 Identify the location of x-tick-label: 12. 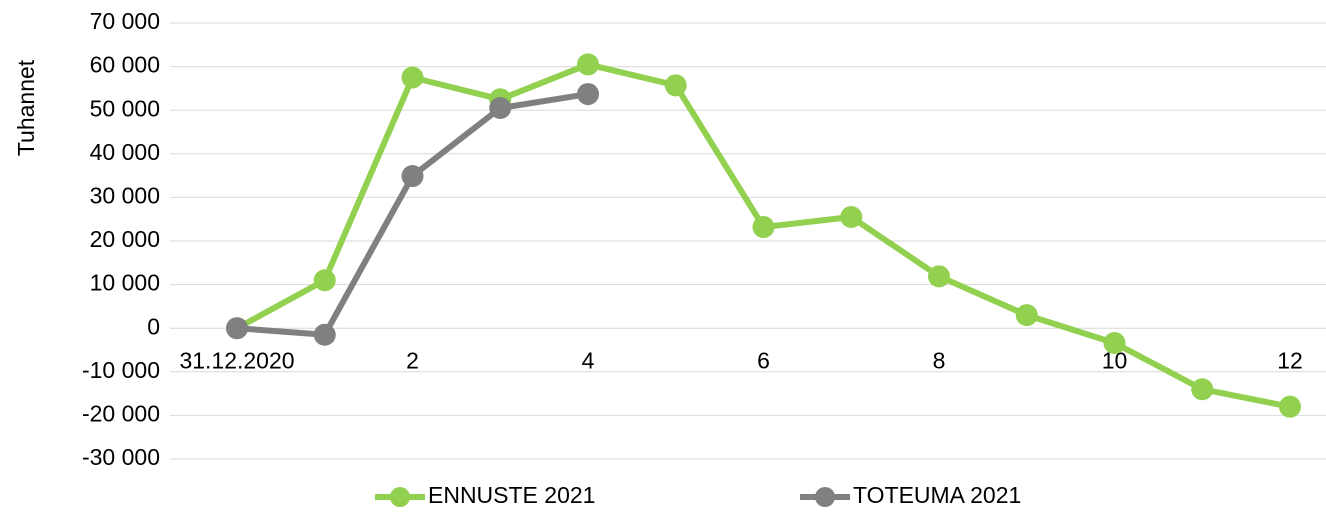
(1290, 360).